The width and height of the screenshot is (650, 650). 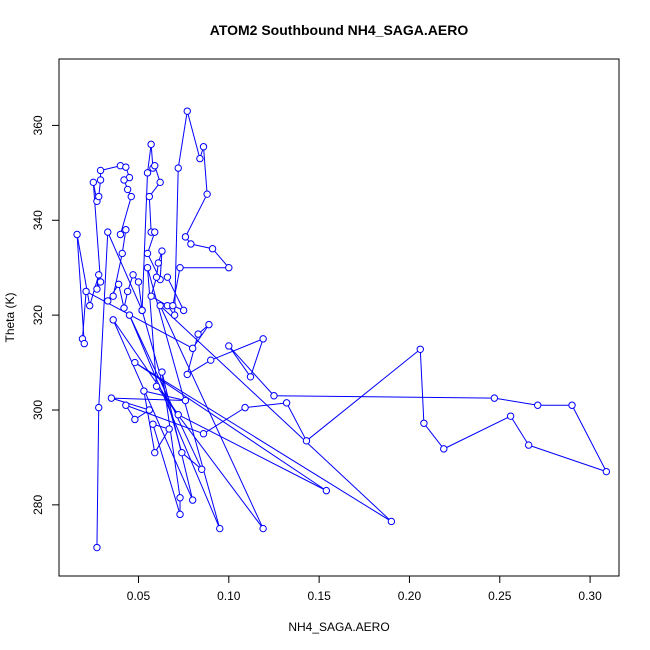 I want to click on x-tick-label: 0.05, so click(x=139, y=596).